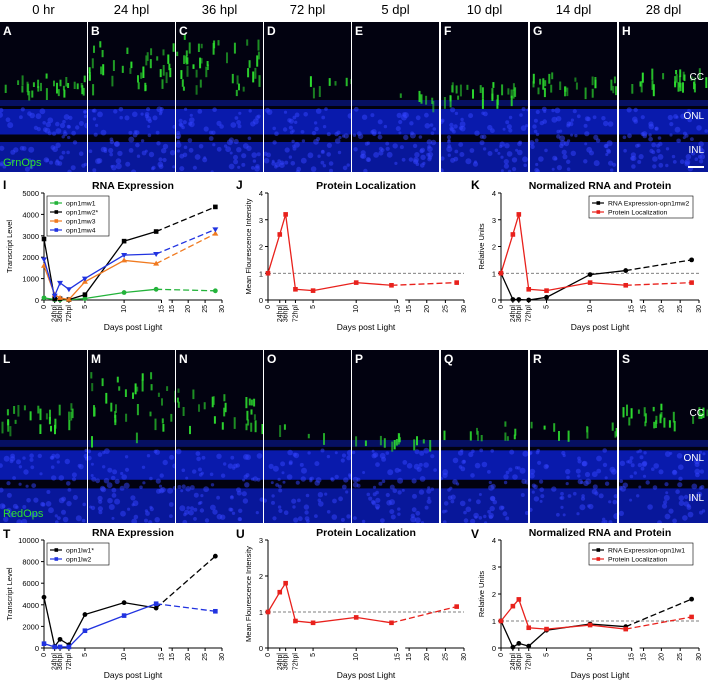 The width and height of the screenshot is (708, 699). What do you see at coordinates (626, 359) in the screenshot?
I see `panel-letter-S: S` at bounding box center [626, 359].